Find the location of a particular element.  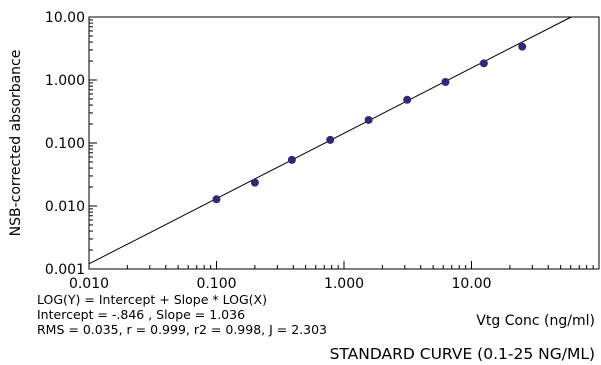

y-tick-label: 10.00 is located at coordinates (65, 18).